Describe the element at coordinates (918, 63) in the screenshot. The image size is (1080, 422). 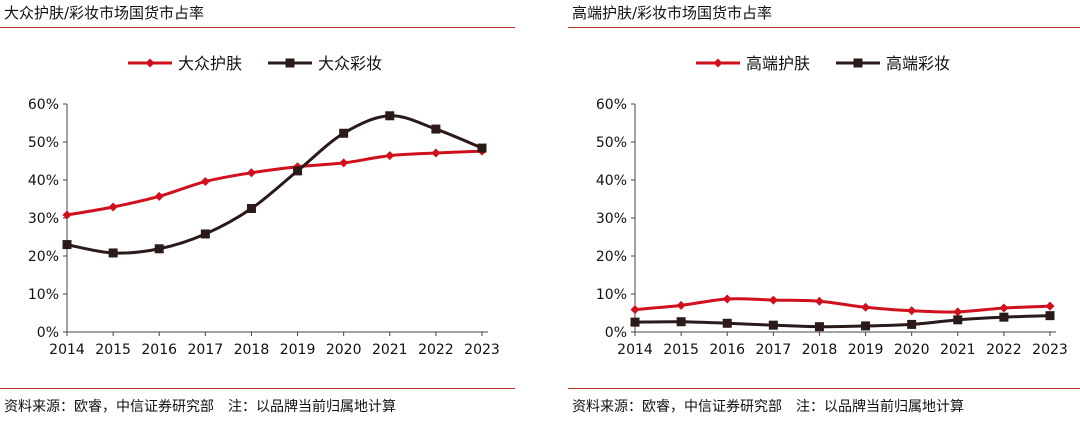
I see `legend-label: 高端彩妆` at that location.